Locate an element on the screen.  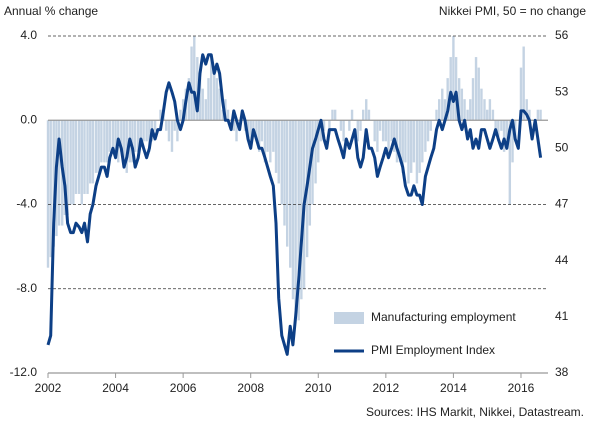
legend-label: PMI Employment Index is located at coordinates (433, 350).